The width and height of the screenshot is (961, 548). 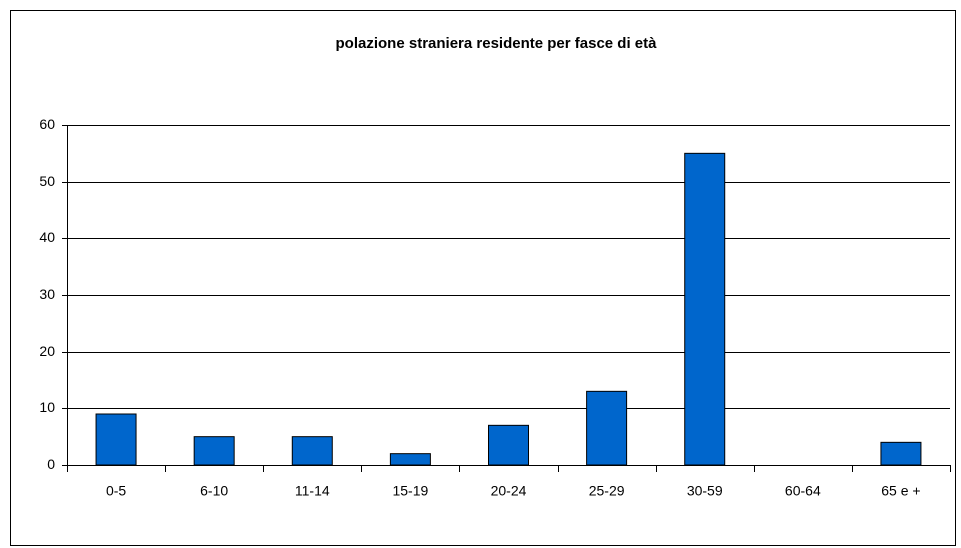 I want to click on y-tick-label: 60, so click(x=47, y=124).